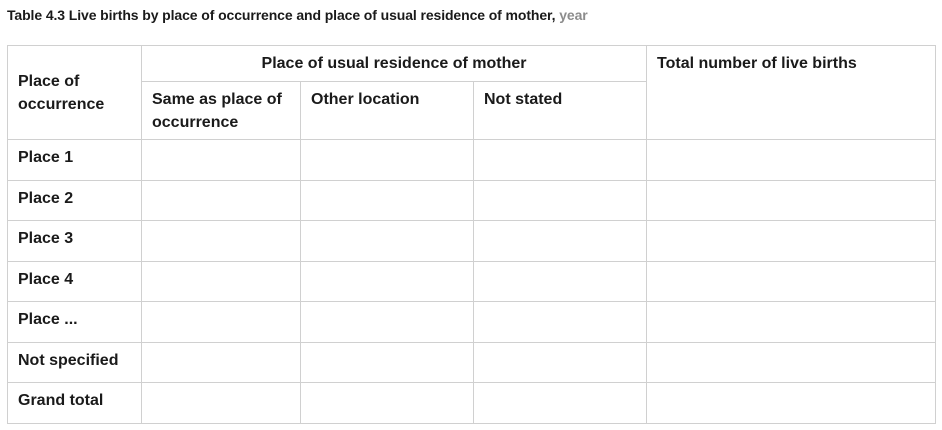 The image size is (942, 430). I want to click on table-row: Place 1, so click(472, 160).